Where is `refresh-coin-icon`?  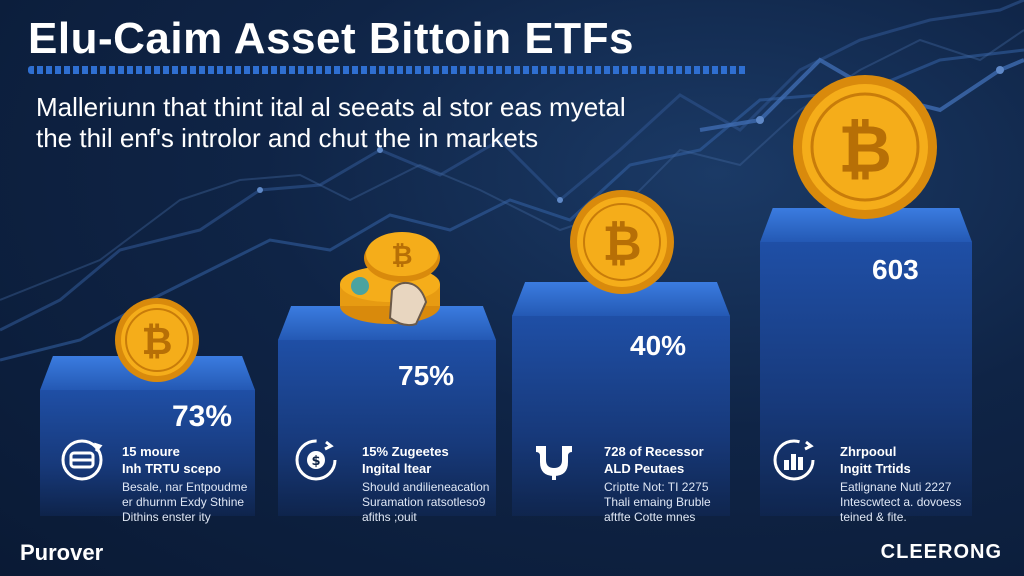 refresh-coin-icon is located at coordinates (82, 460).